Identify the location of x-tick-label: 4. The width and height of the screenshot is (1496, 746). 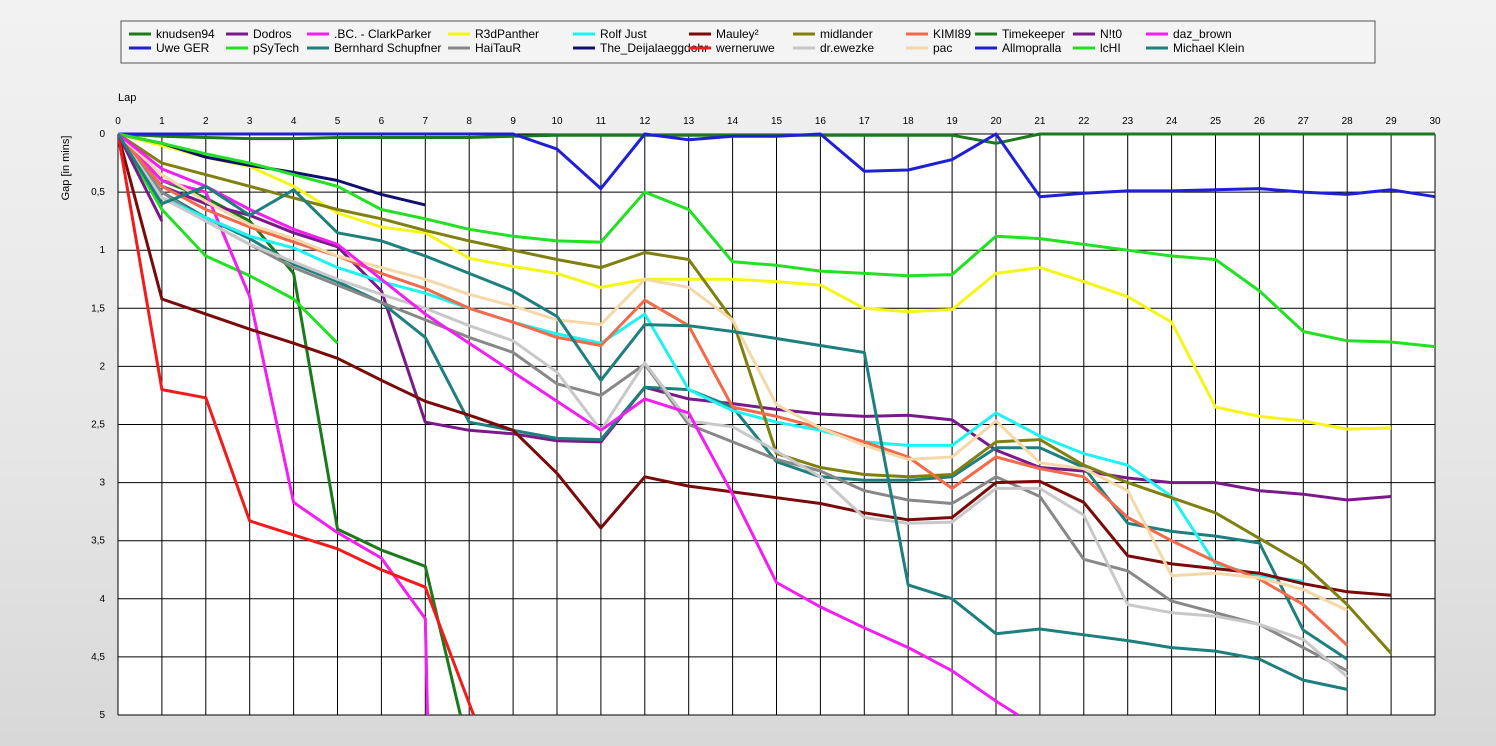
(294, 121).